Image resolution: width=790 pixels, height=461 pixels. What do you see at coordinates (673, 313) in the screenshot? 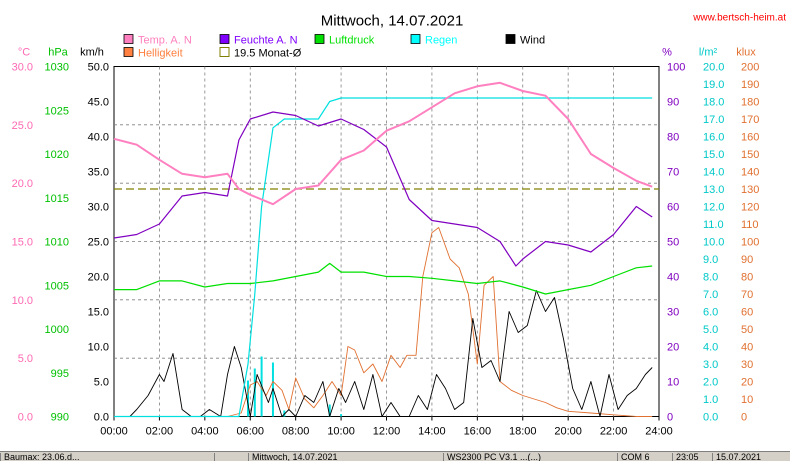
I see `axis-tick-label: 30` at bounding box center [673, 313].